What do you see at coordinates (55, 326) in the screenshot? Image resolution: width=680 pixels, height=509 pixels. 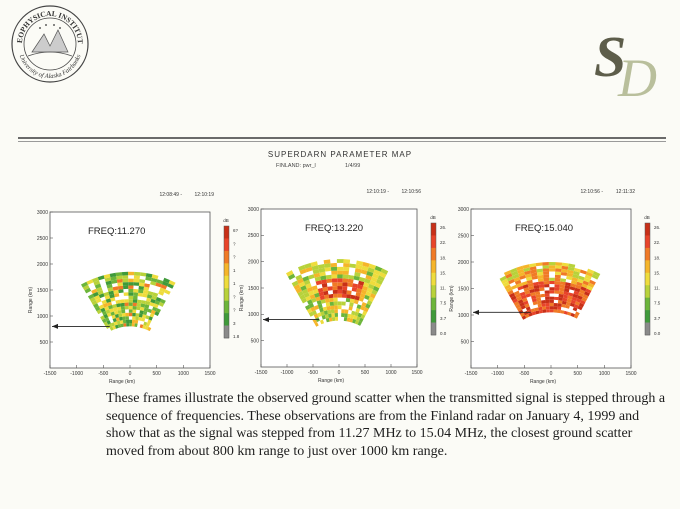 I see `range-arrow-head` at bounding box center [55, 326].